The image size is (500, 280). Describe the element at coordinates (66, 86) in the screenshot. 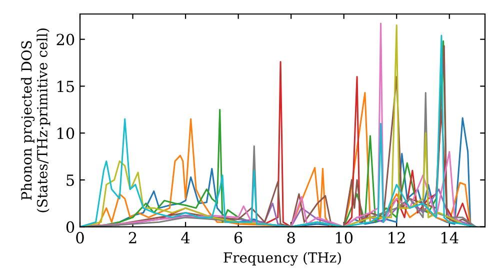

I see `y-tick-label: 15` at that location.